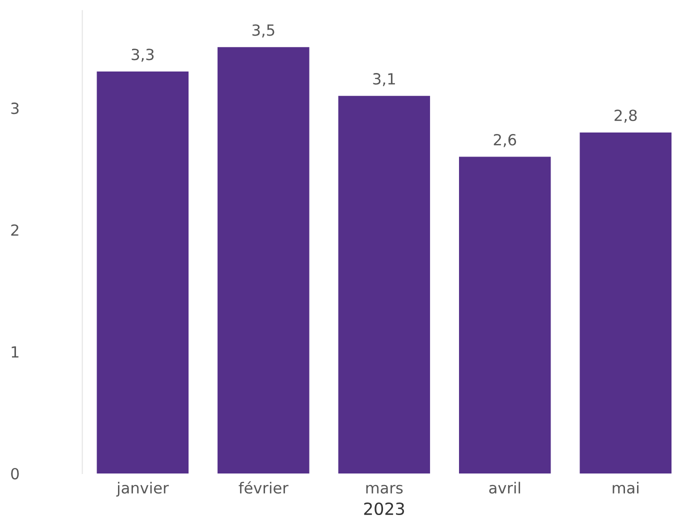  What do you see at coordinates (15, 108) in the screenshot?
I see `y-tick-label: 3` at bounding box center [15, 108].